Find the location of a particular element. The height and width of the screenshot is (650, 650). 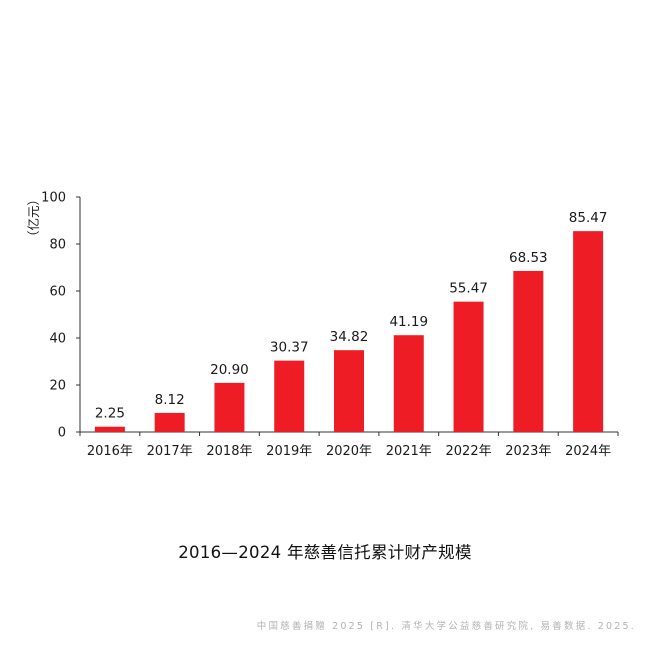

data-label: 85.47 is located at coordinates (588, 218).